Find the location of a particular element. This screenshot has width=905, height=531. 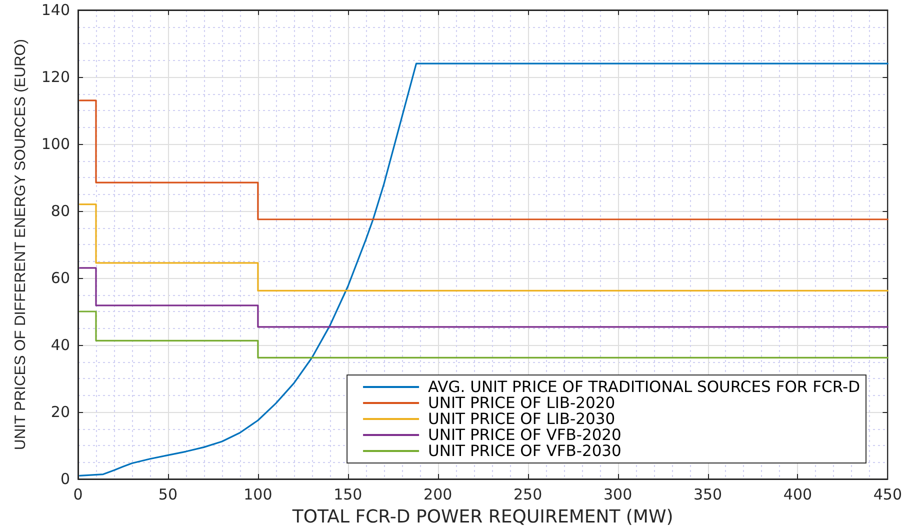

x-tick-label: 150 is located at coordinates (348, 495).